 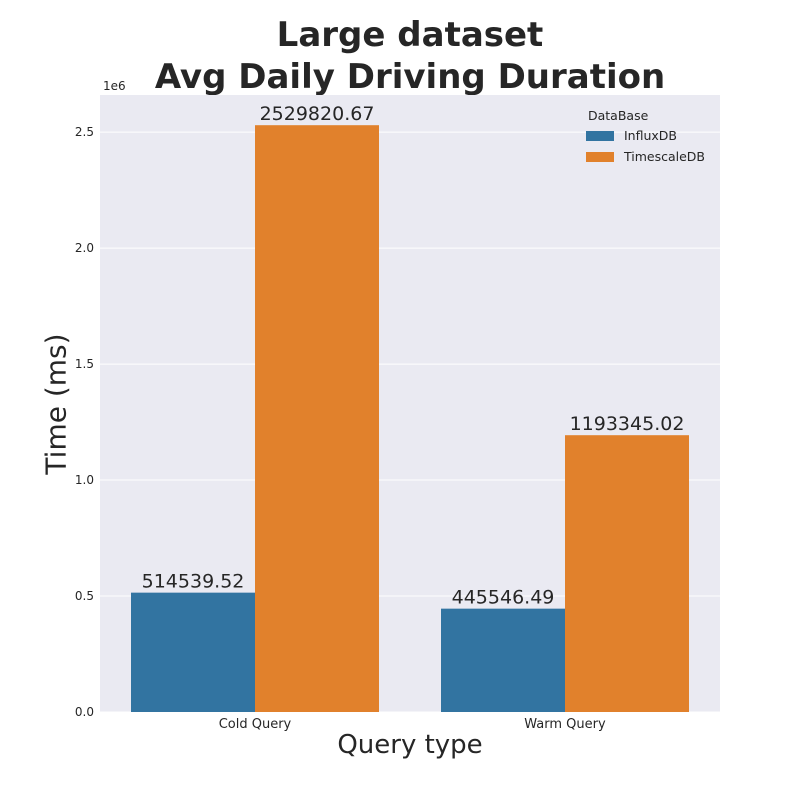 I want to click on legend-item-timescaledb: TimescaleDB, so click(x=645, y=156).